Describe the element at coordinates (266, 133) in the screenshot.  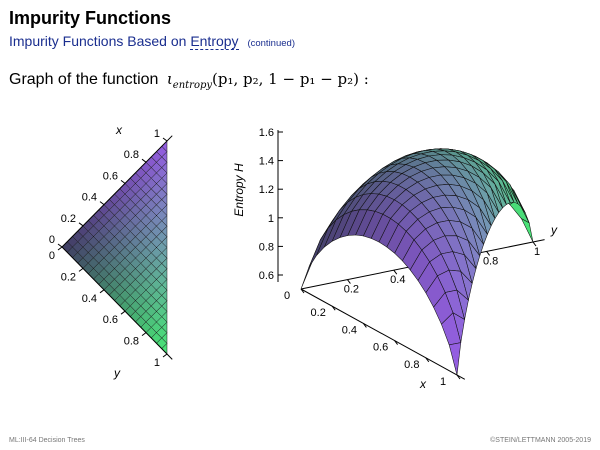
I see `surface-z-tick-label: 1.6` at that location.